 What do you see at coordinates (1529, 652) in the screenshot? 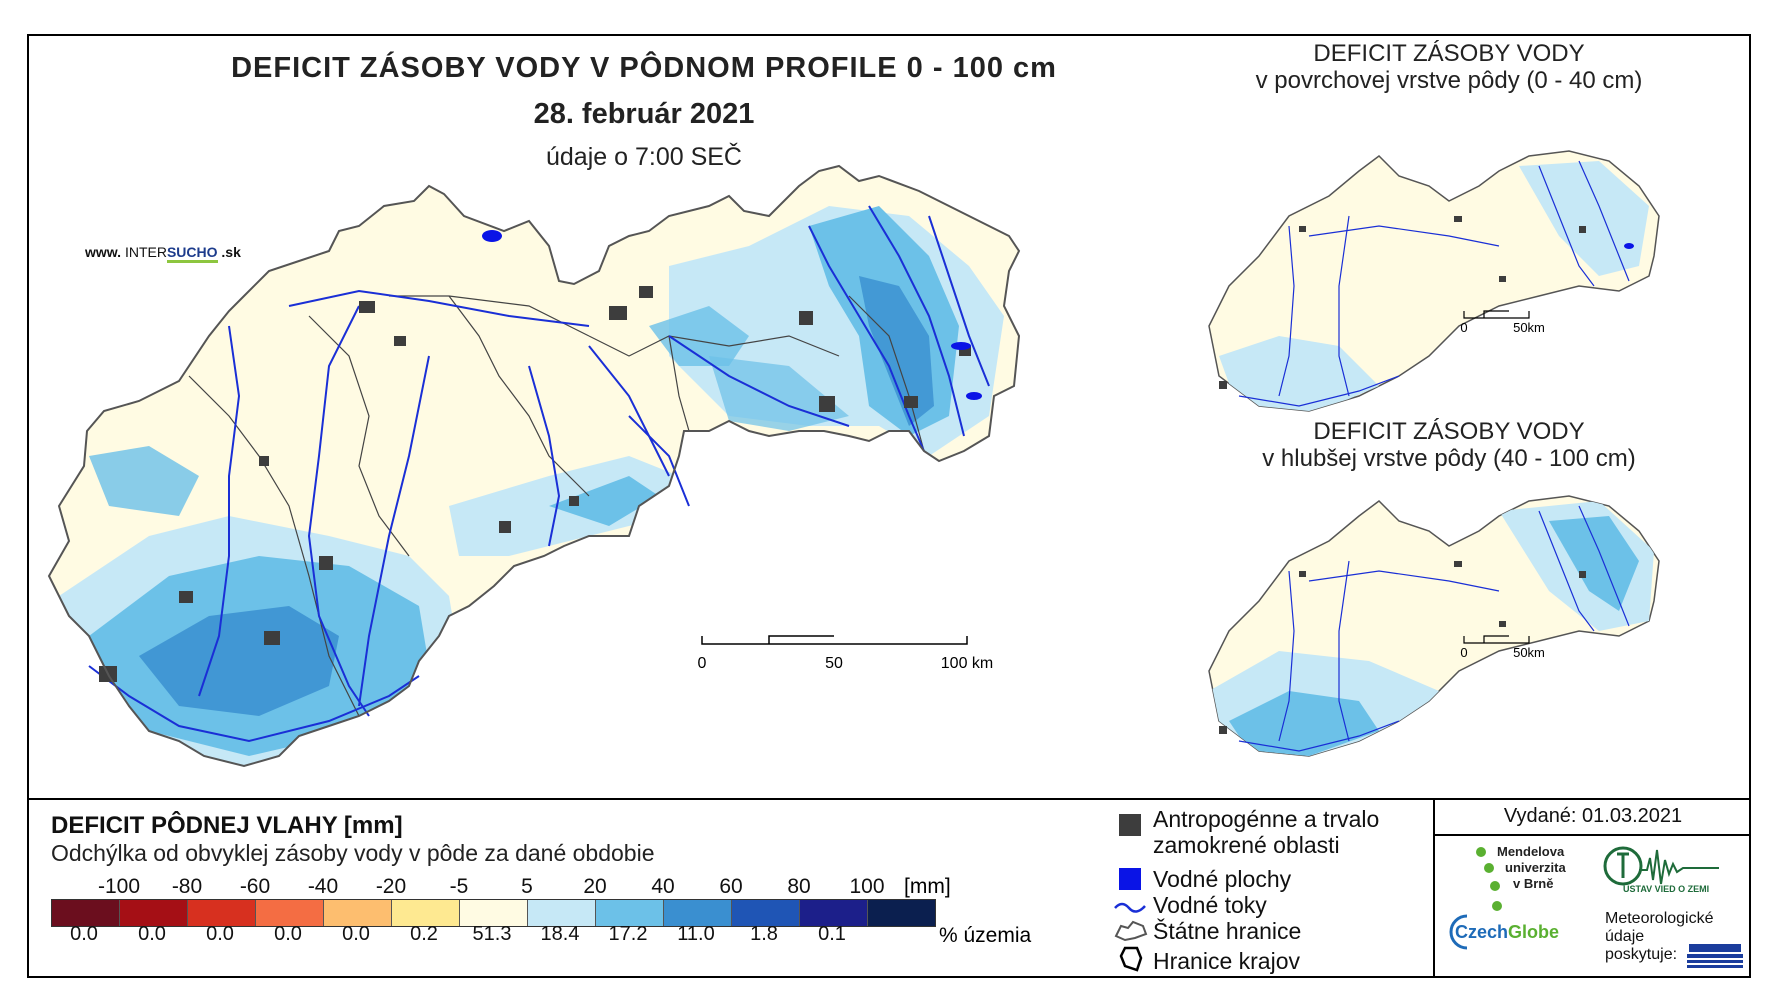
I see `inset-bottom-scale-end: 50km` at bounding box center [1529, 652].